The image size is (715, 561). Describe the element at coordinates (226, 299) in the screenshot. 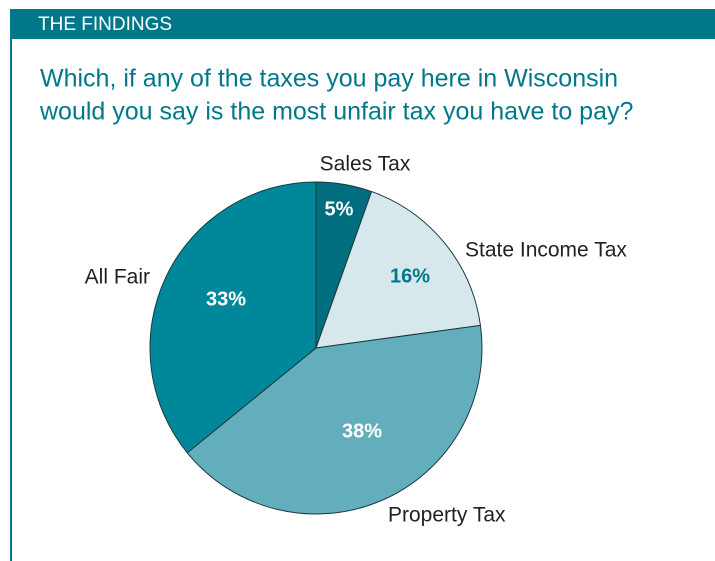

I see `slice-value-label: 33%` at that location.